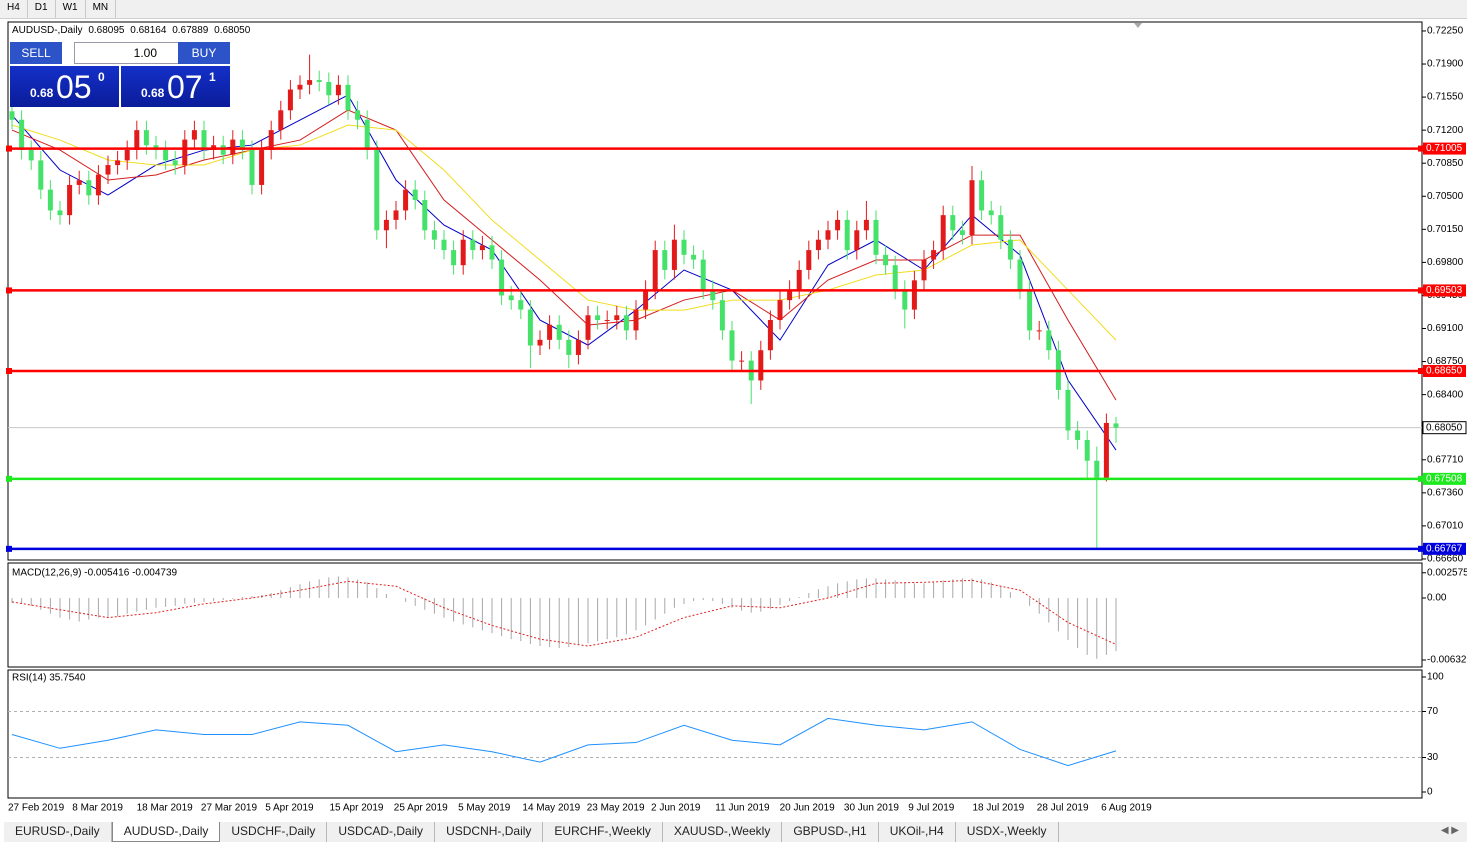 This screenshot has width=1467, height=842. I want to click on macd-tick-label: 0.00, so click(1437, 598).